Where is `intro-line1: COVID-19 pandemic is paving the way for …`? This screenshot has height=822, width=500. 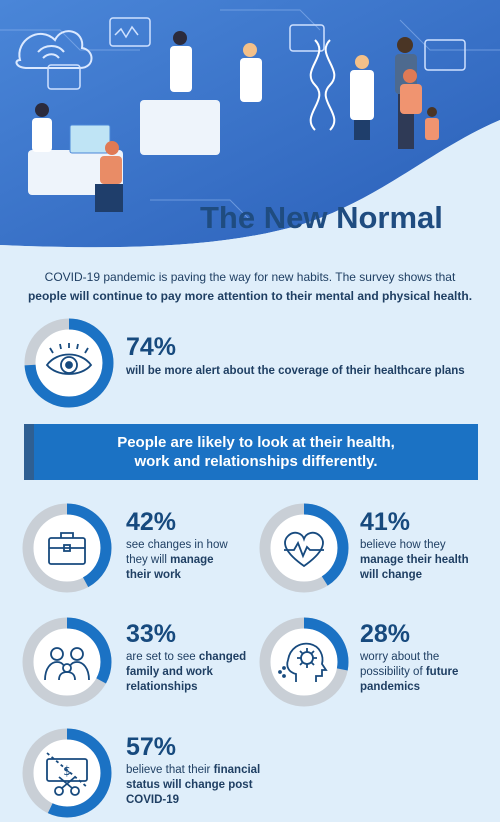 intro-line1: COVID-19 pandemic is paving the way for … is located at coordinates (250, 277).